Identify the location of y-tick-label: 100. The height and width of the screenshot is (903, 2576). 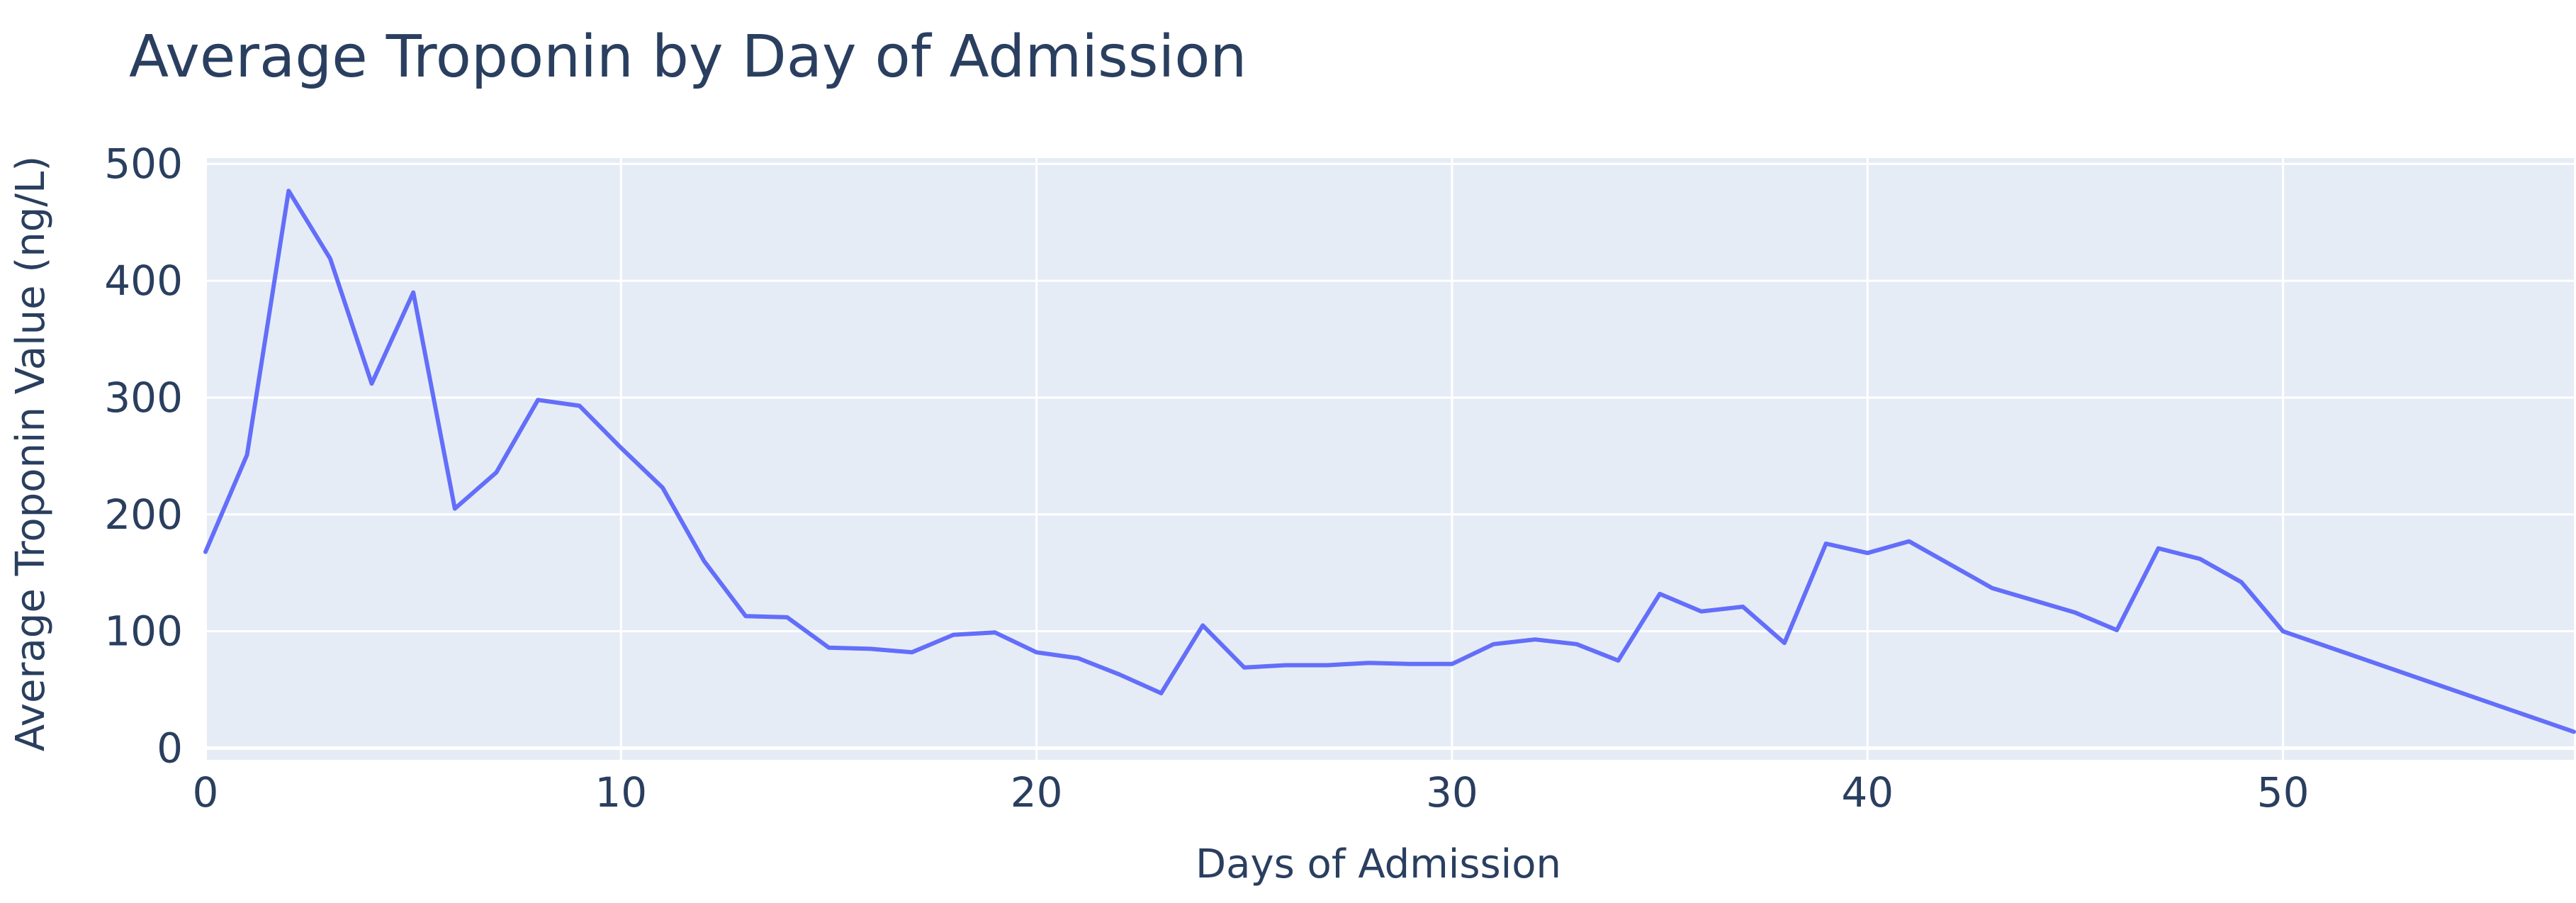
(143, 631).